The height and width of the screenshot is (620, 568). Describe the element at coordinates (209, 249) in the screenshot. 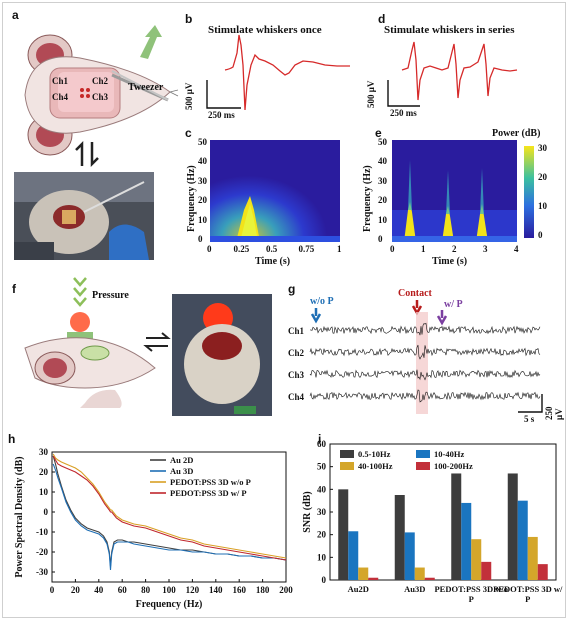

I see `c-xtick-label: 0` at that location.